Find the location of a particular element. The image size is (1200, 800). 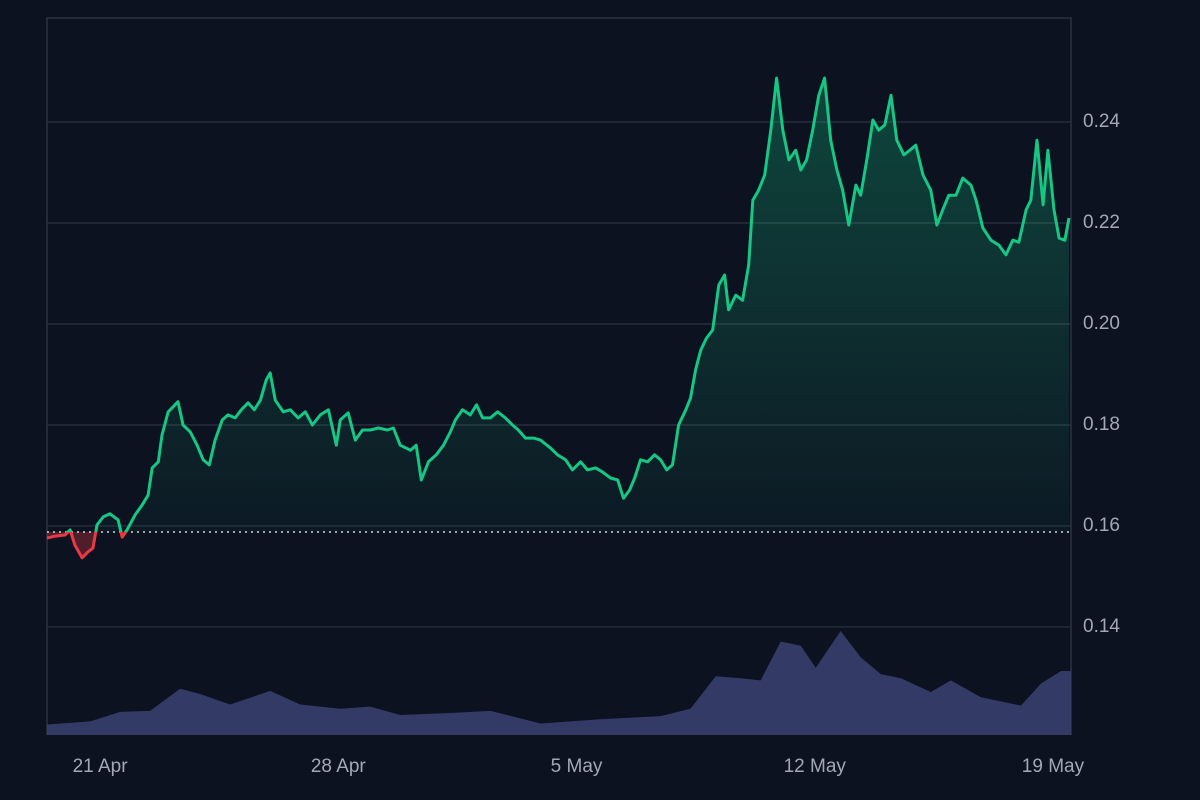

y-tick-label: 0.18 is located at coordinates (1101, 424).